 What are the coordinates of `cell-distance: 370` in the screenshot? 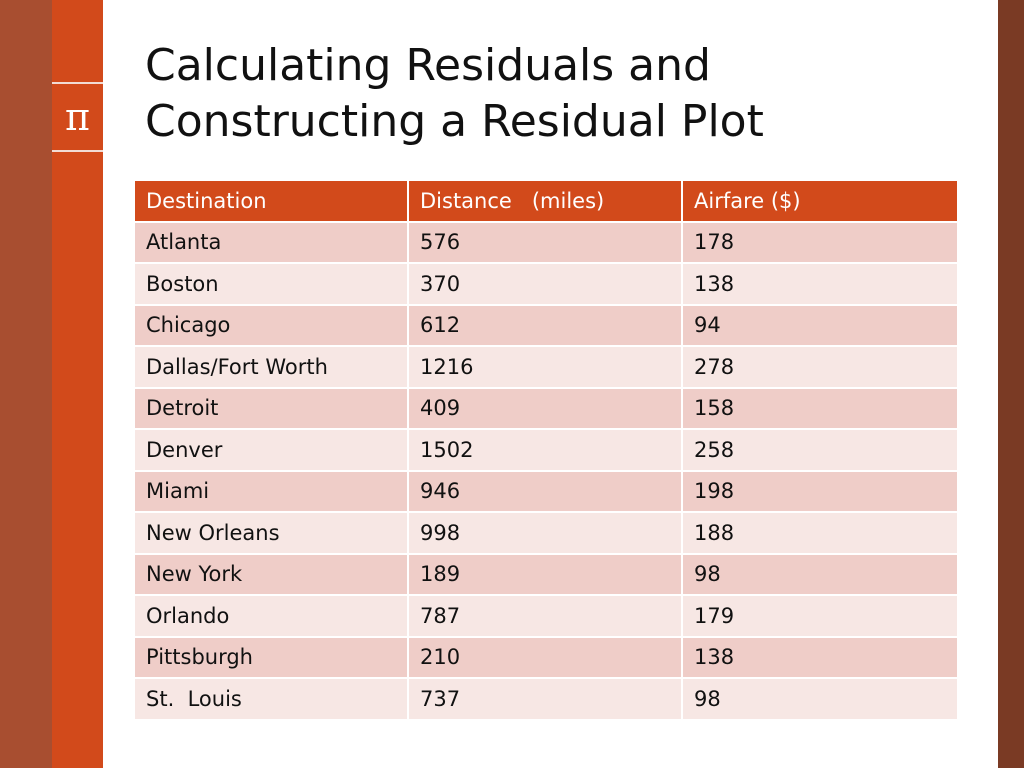 It's located at (545, 284).